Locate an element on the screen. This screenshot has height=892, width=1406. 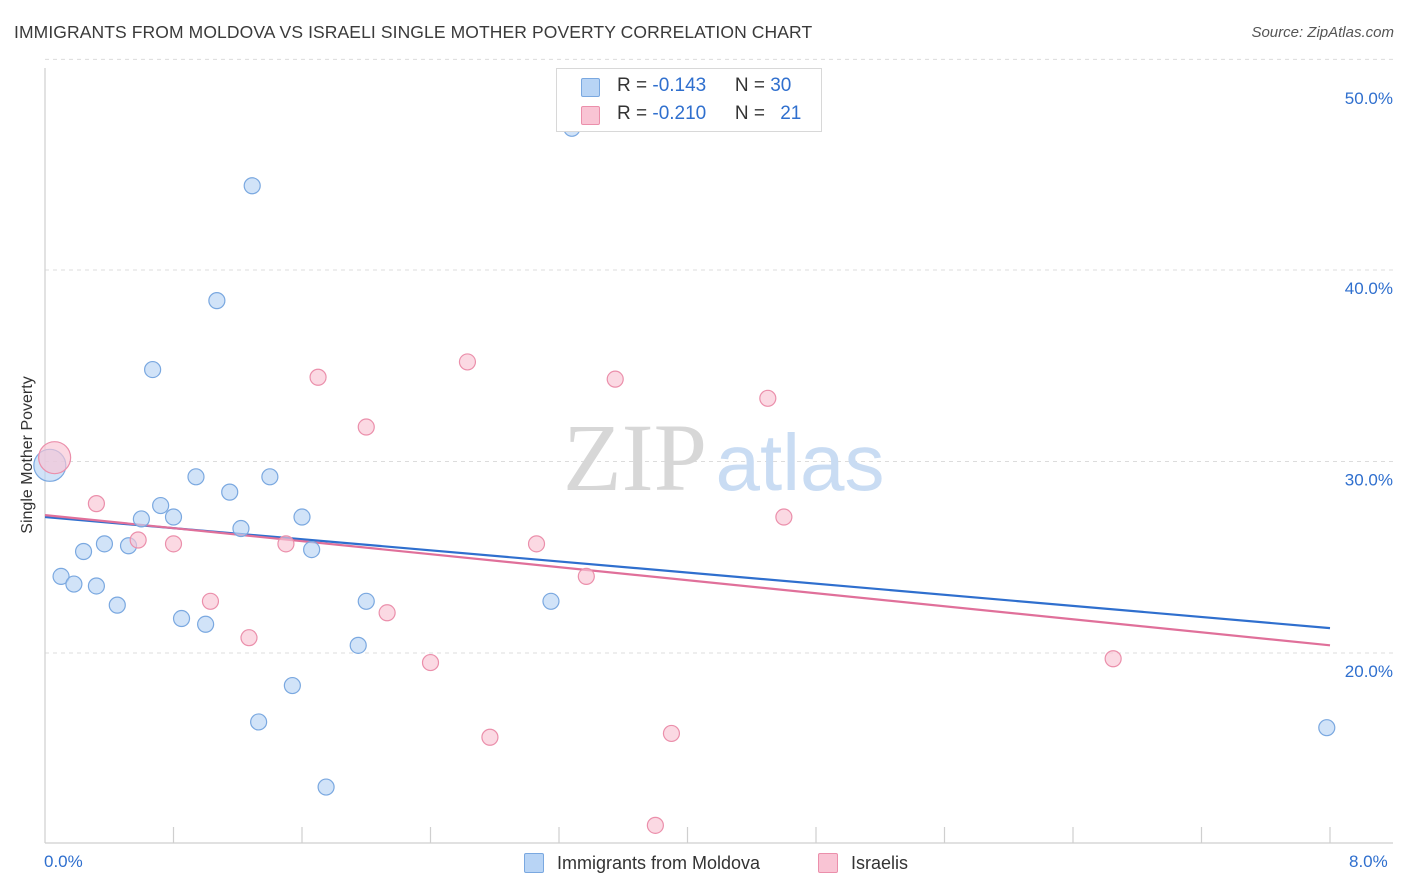
y-tick-label: 40.0% is located at coordinates (1369, 288).